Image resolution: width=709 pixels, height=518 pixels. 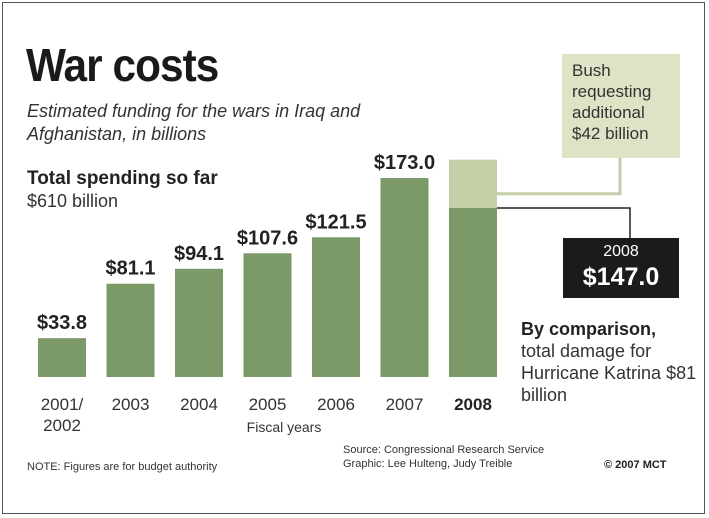 What do you see at coordinates (473, 183) in the screenshot?
I see `bar-2008-requested` at bounding box center [473, 183].